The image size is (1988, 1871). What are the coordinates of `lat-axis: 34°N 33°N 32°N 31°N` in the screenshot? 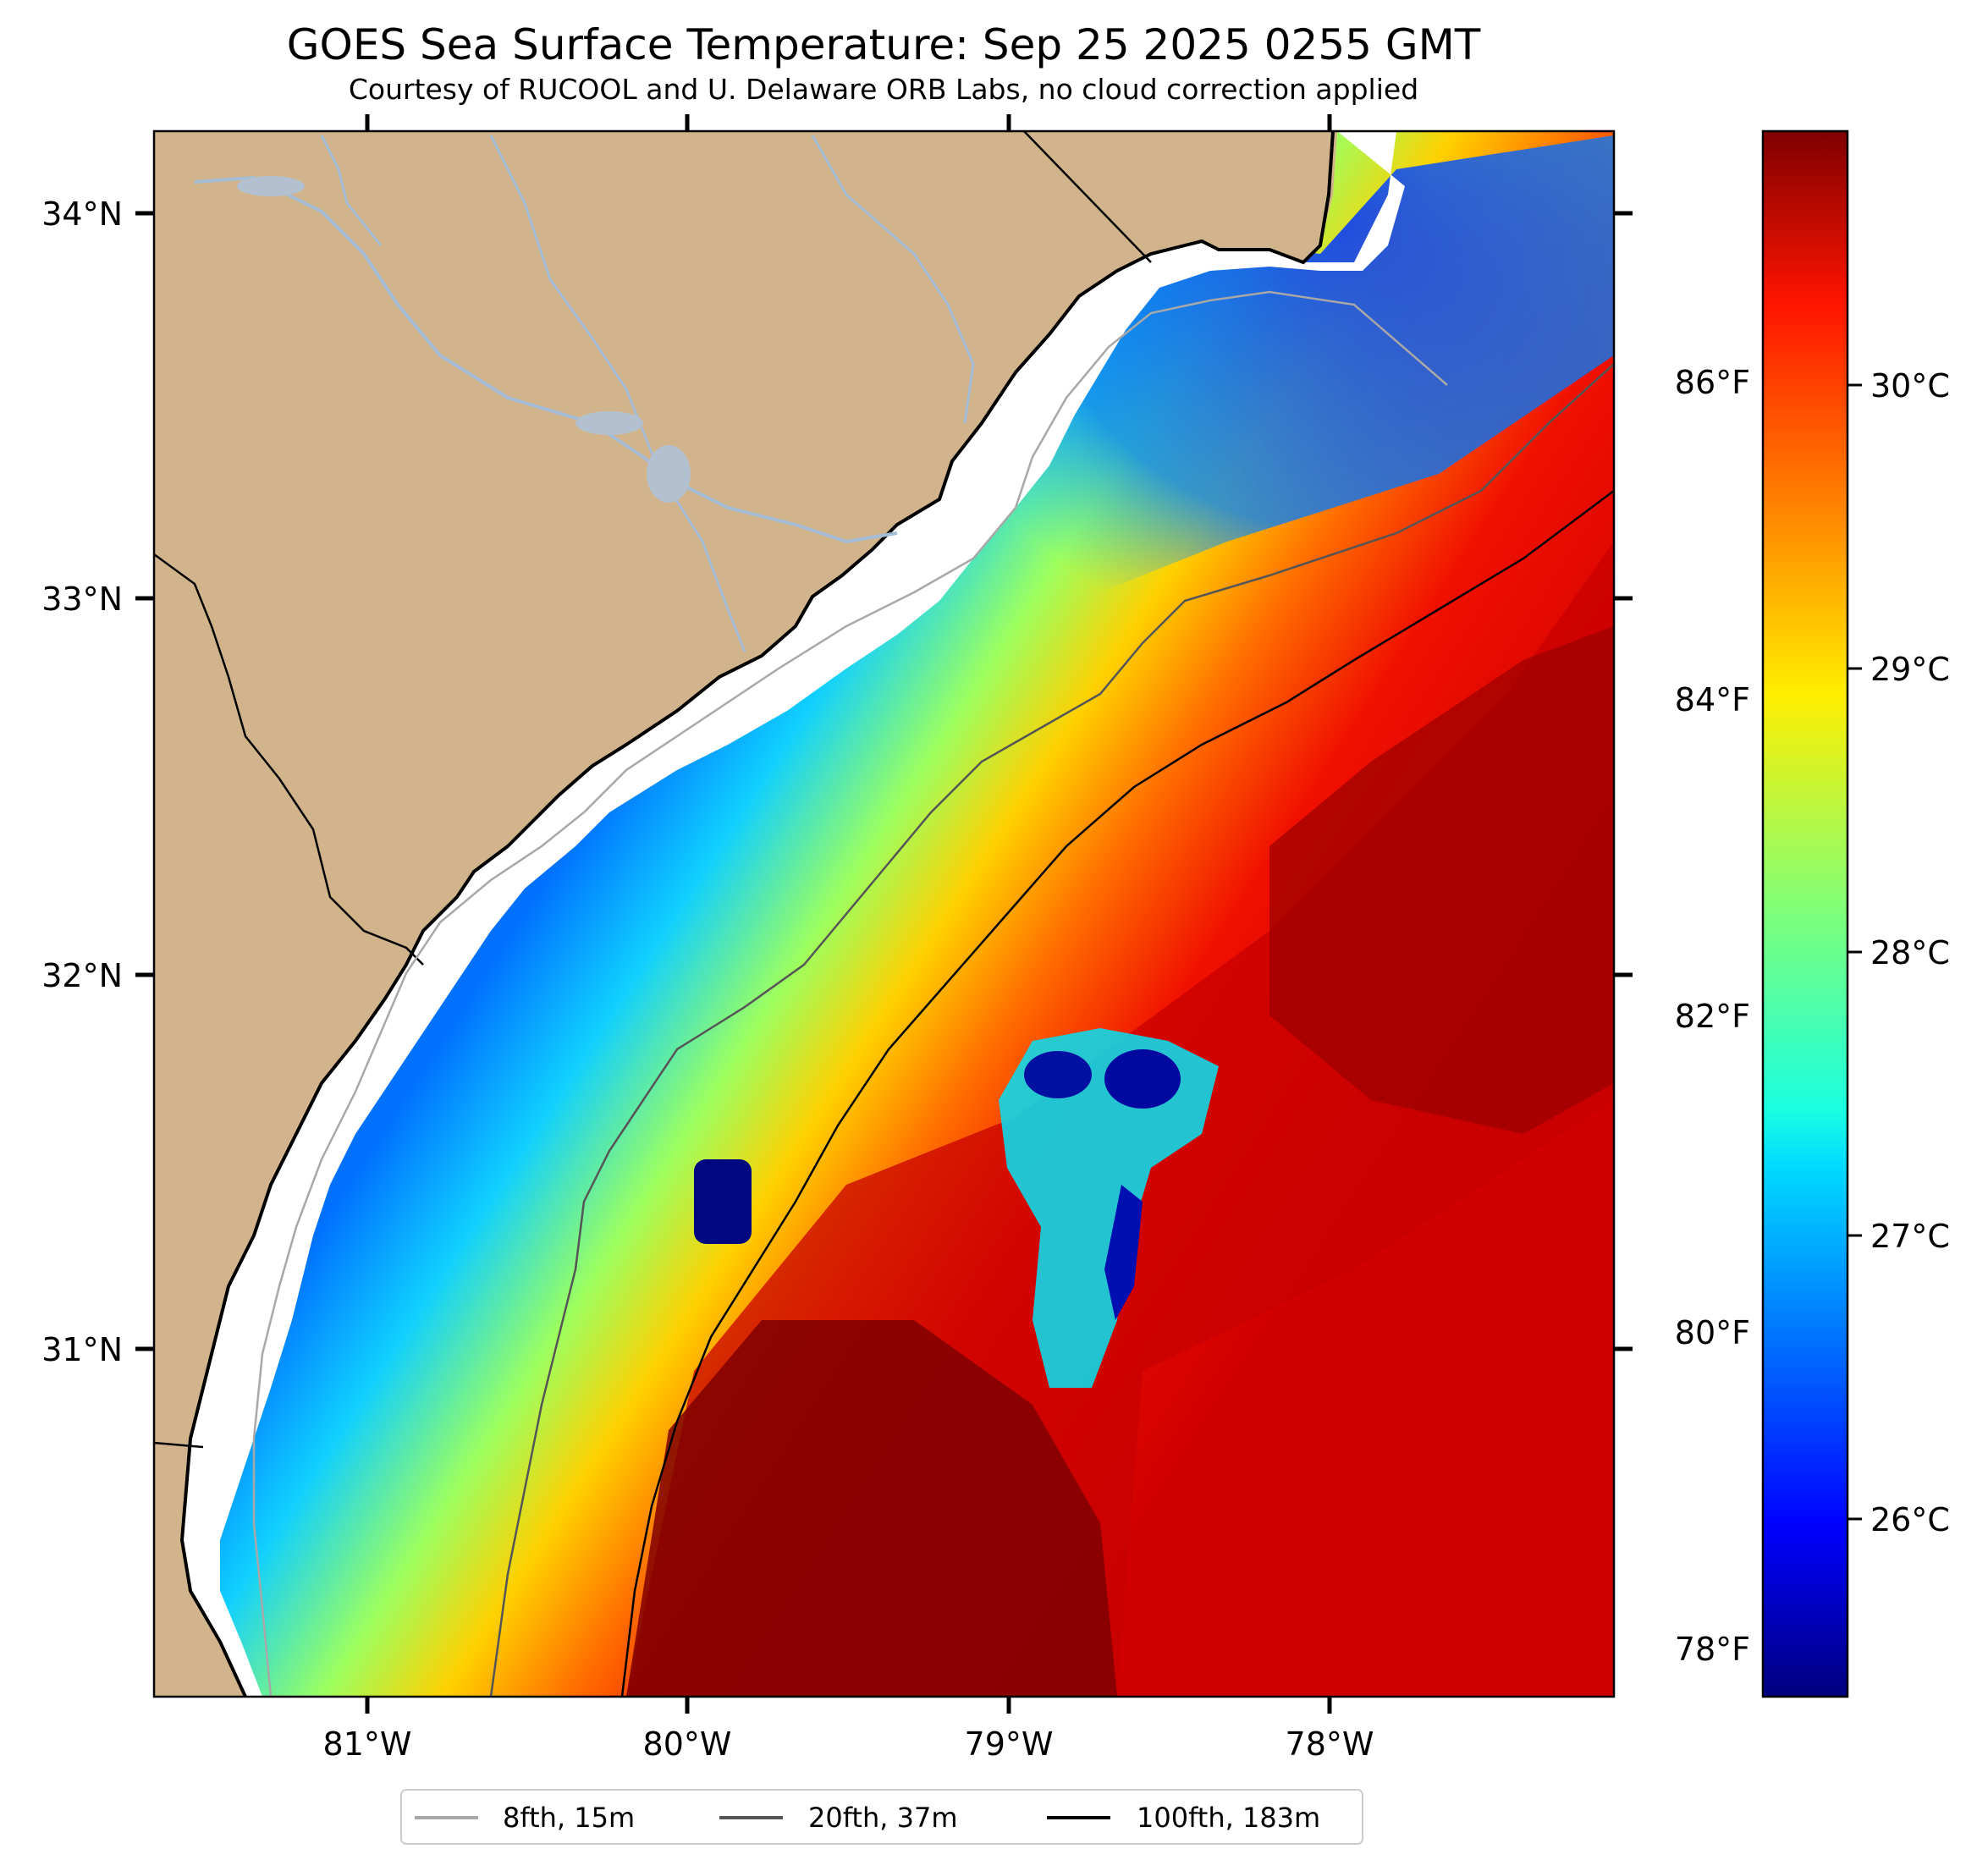 It's located at (97, 782).